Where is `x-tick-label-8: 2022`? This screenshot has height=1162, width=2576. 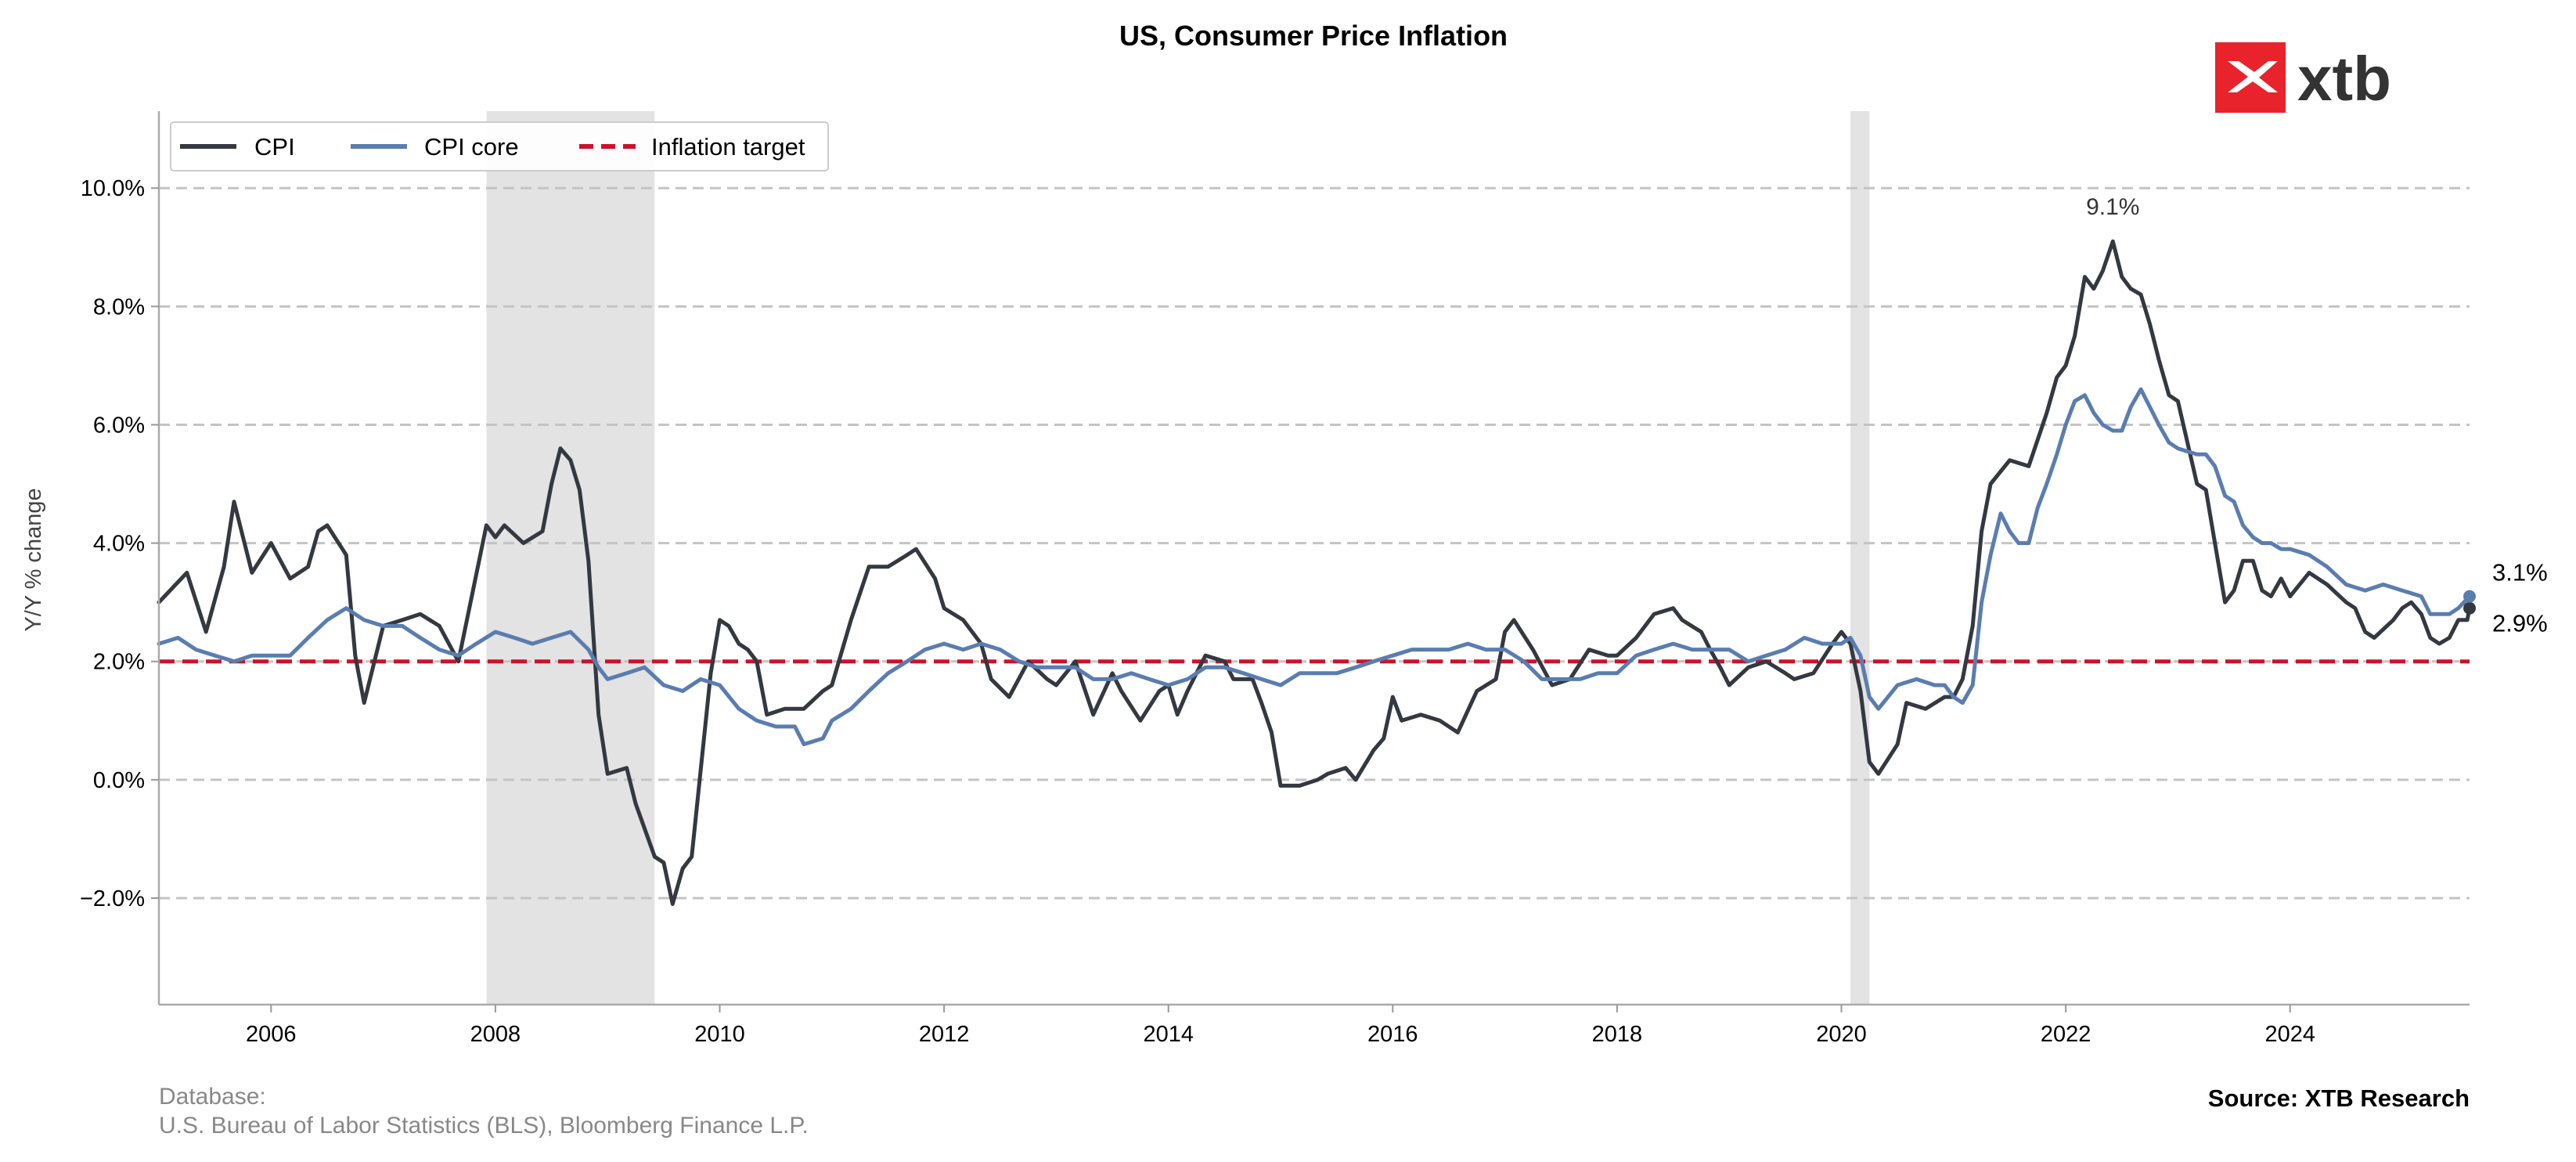
x-tick-label-8: 2022 is located at coordinates (2066, 1034).